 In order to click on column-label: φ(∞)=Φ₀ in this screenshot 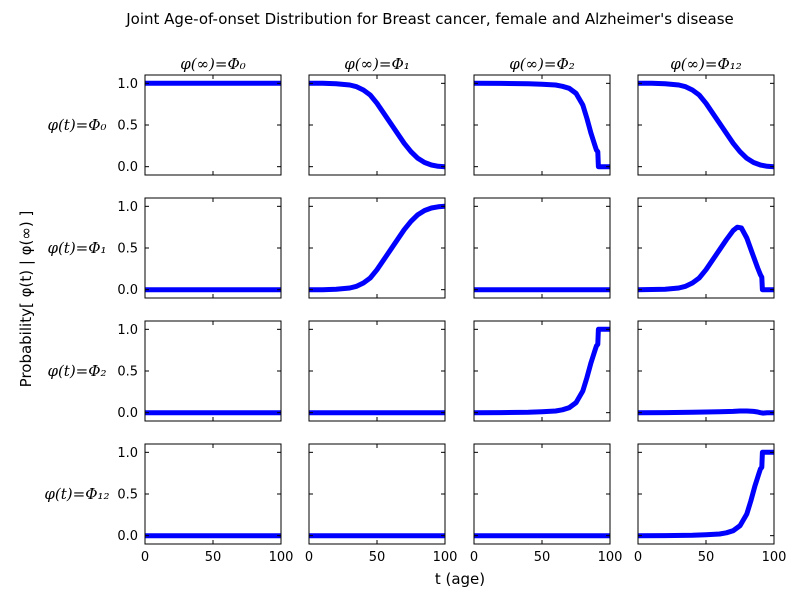, I will do `click(213, 64)`.